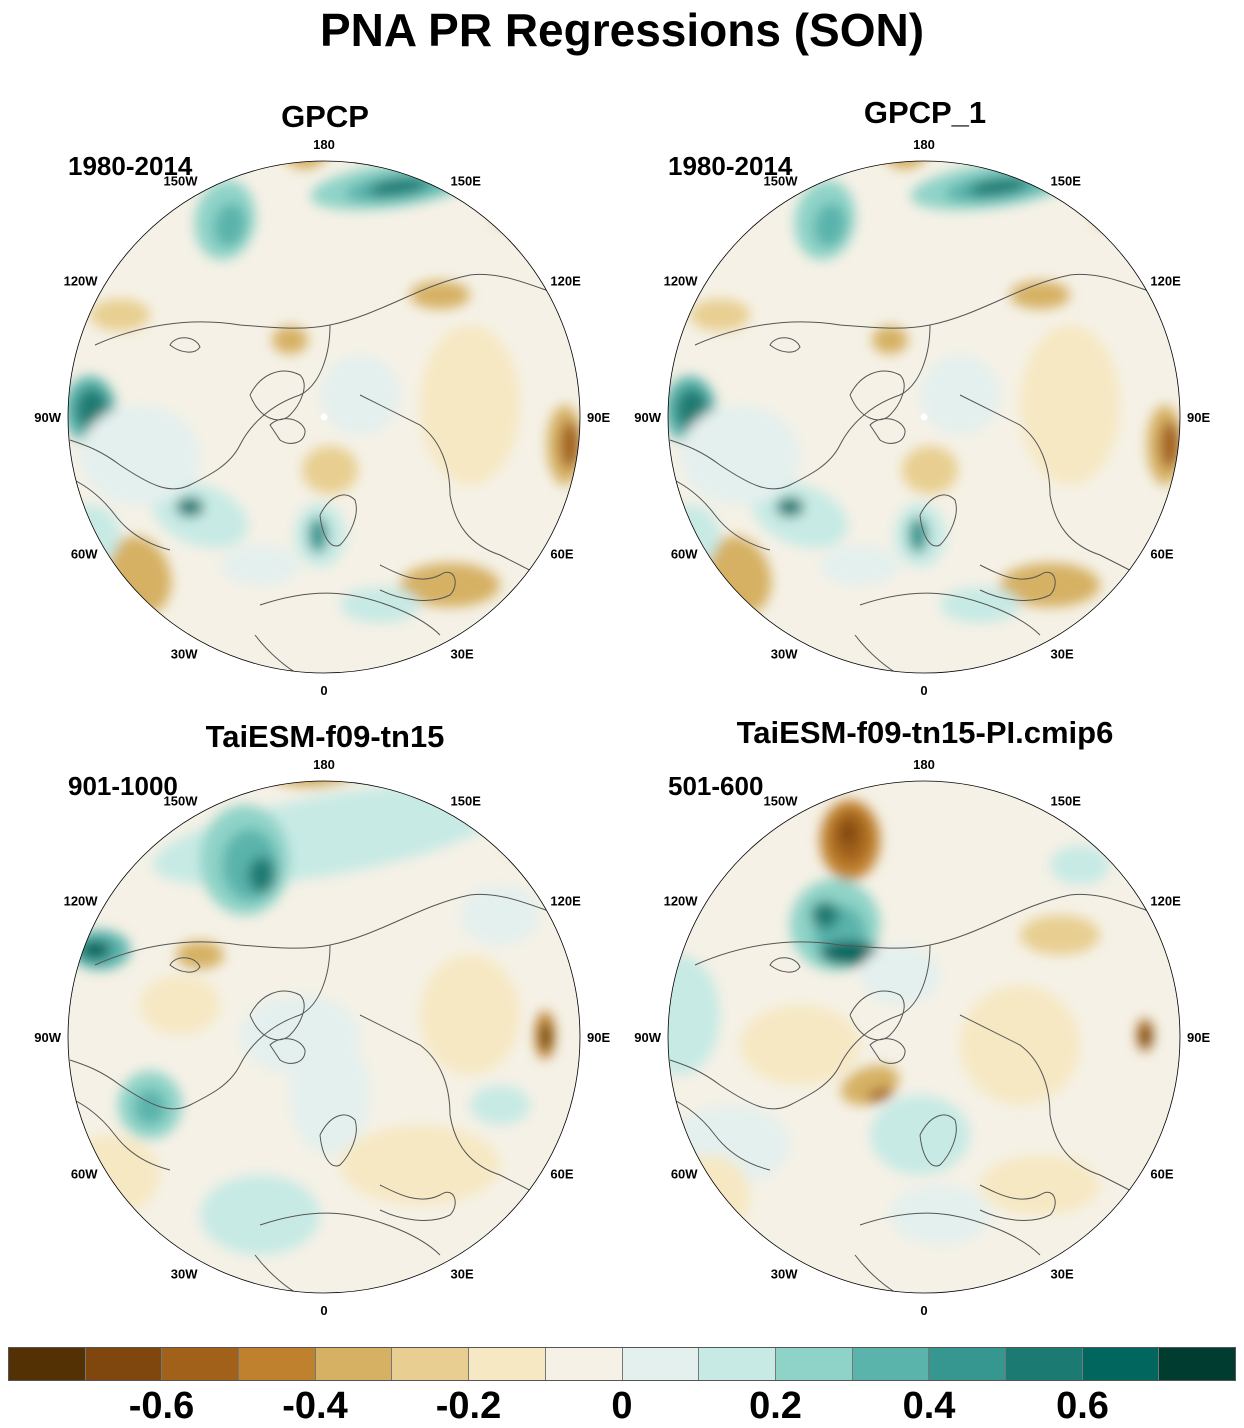  I want to click on panel-title: TaiESM-f09-tn15, so click(325, 736).